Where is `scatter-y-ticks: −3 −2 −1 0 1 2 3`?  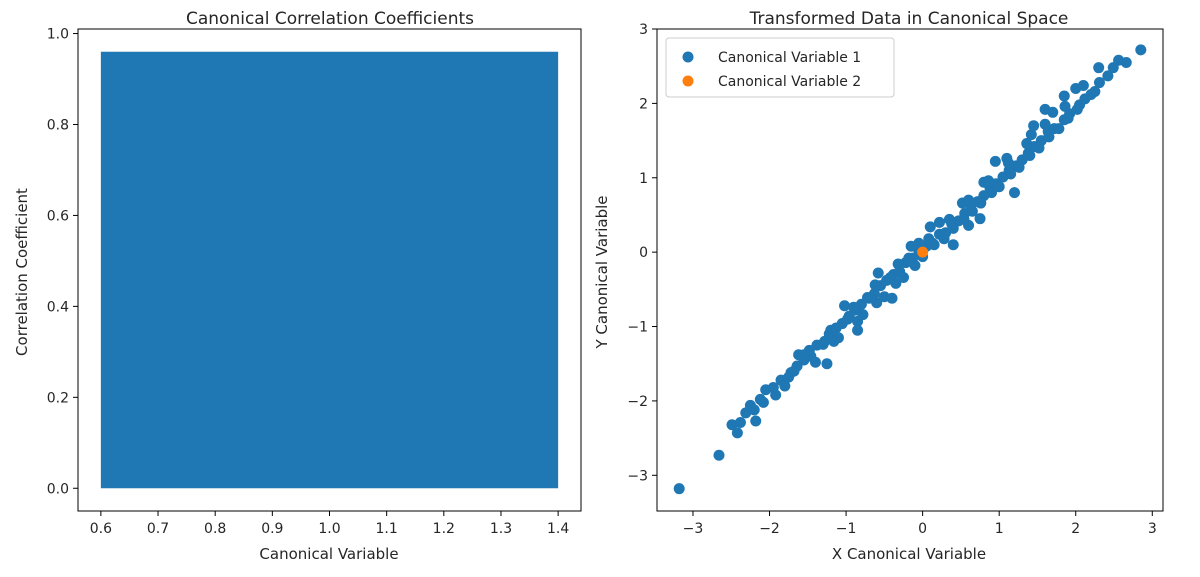 scatter-y-ticks: −3 −2 −1 0 1 2 3 is located at coordinates (642, 253).